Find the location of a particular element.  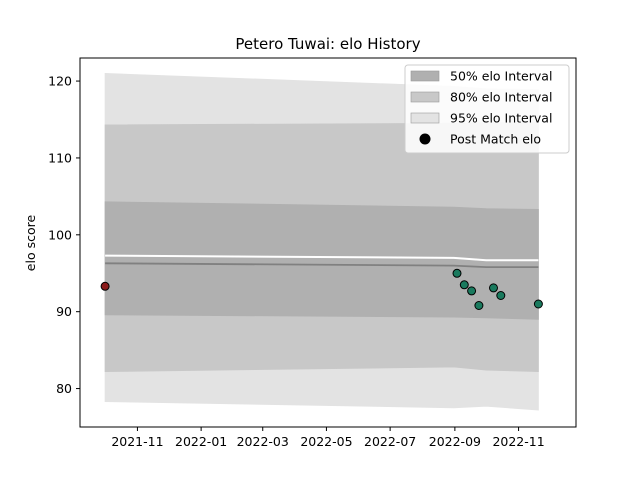

legend-box is located at coordinates (487, 109).